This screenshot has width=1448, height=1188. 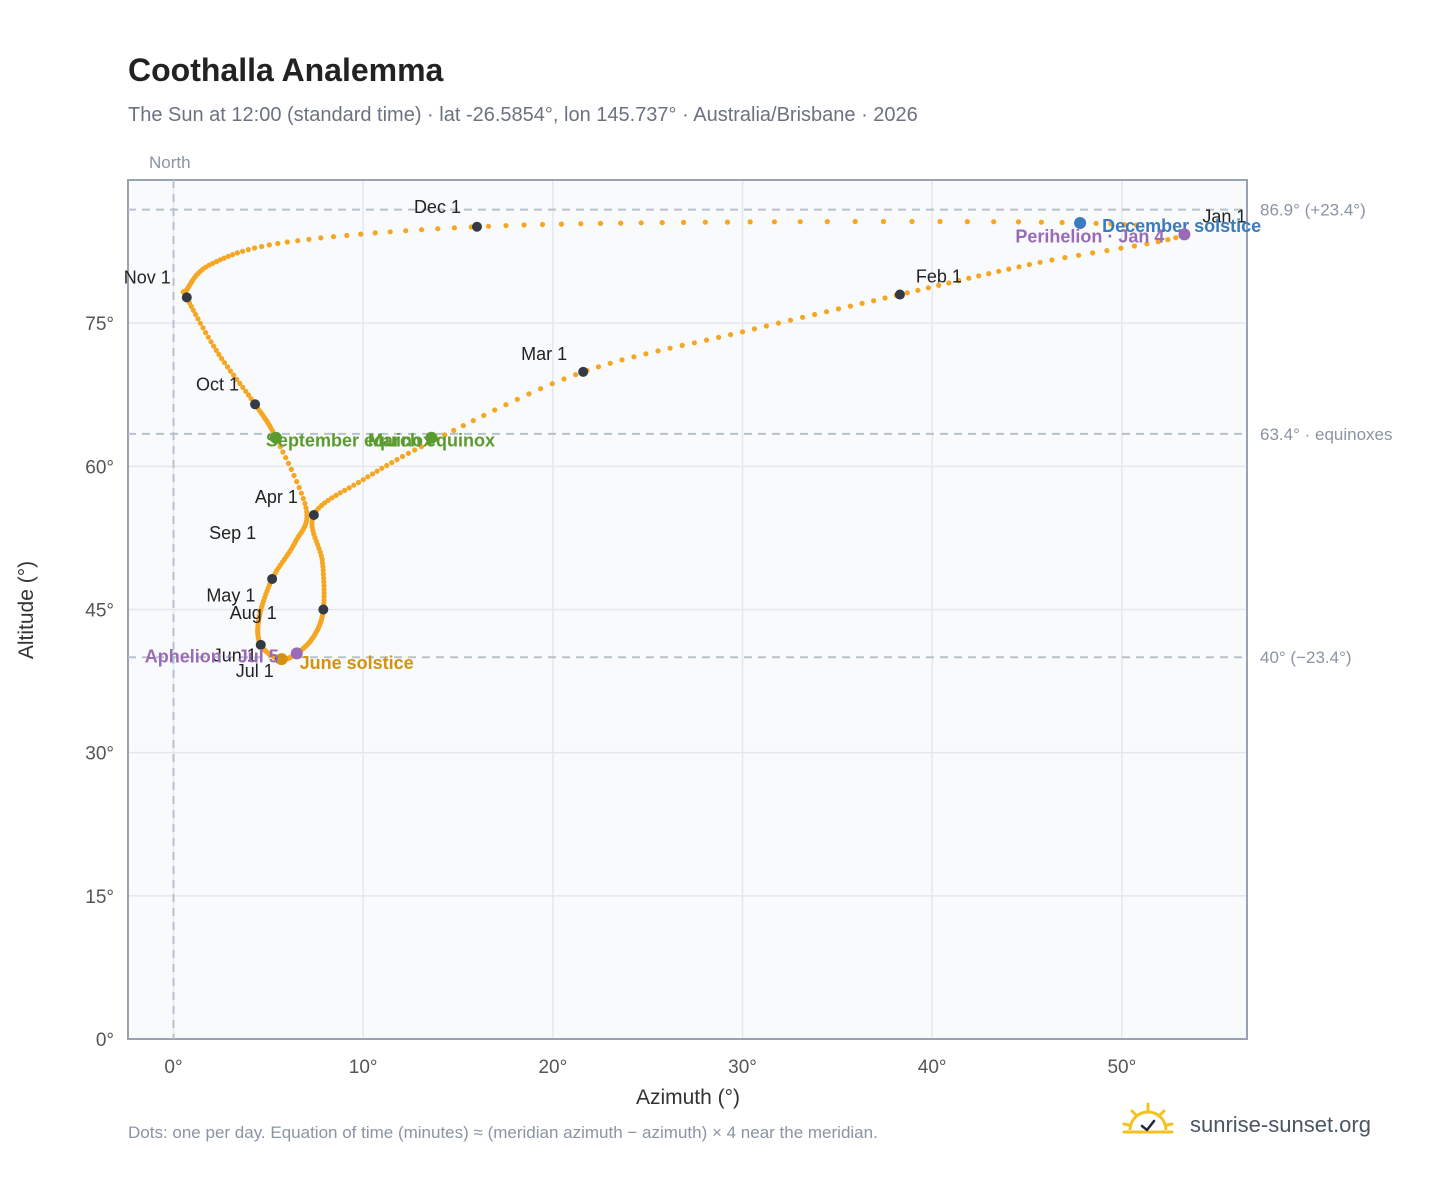 I want to click on y-tick-label: 45°, so click(x=99, y=611).